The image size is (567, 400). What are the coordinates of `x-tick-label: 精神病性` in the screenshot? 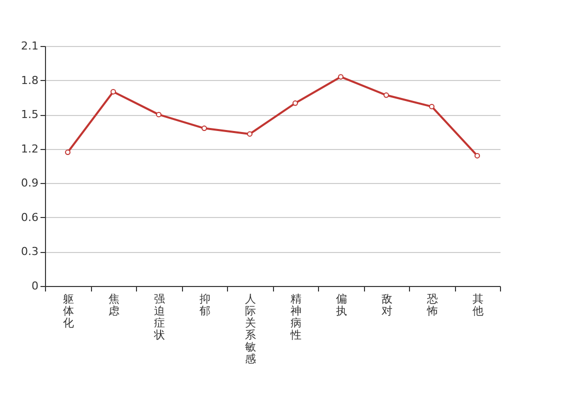 It's located at (295, 317).